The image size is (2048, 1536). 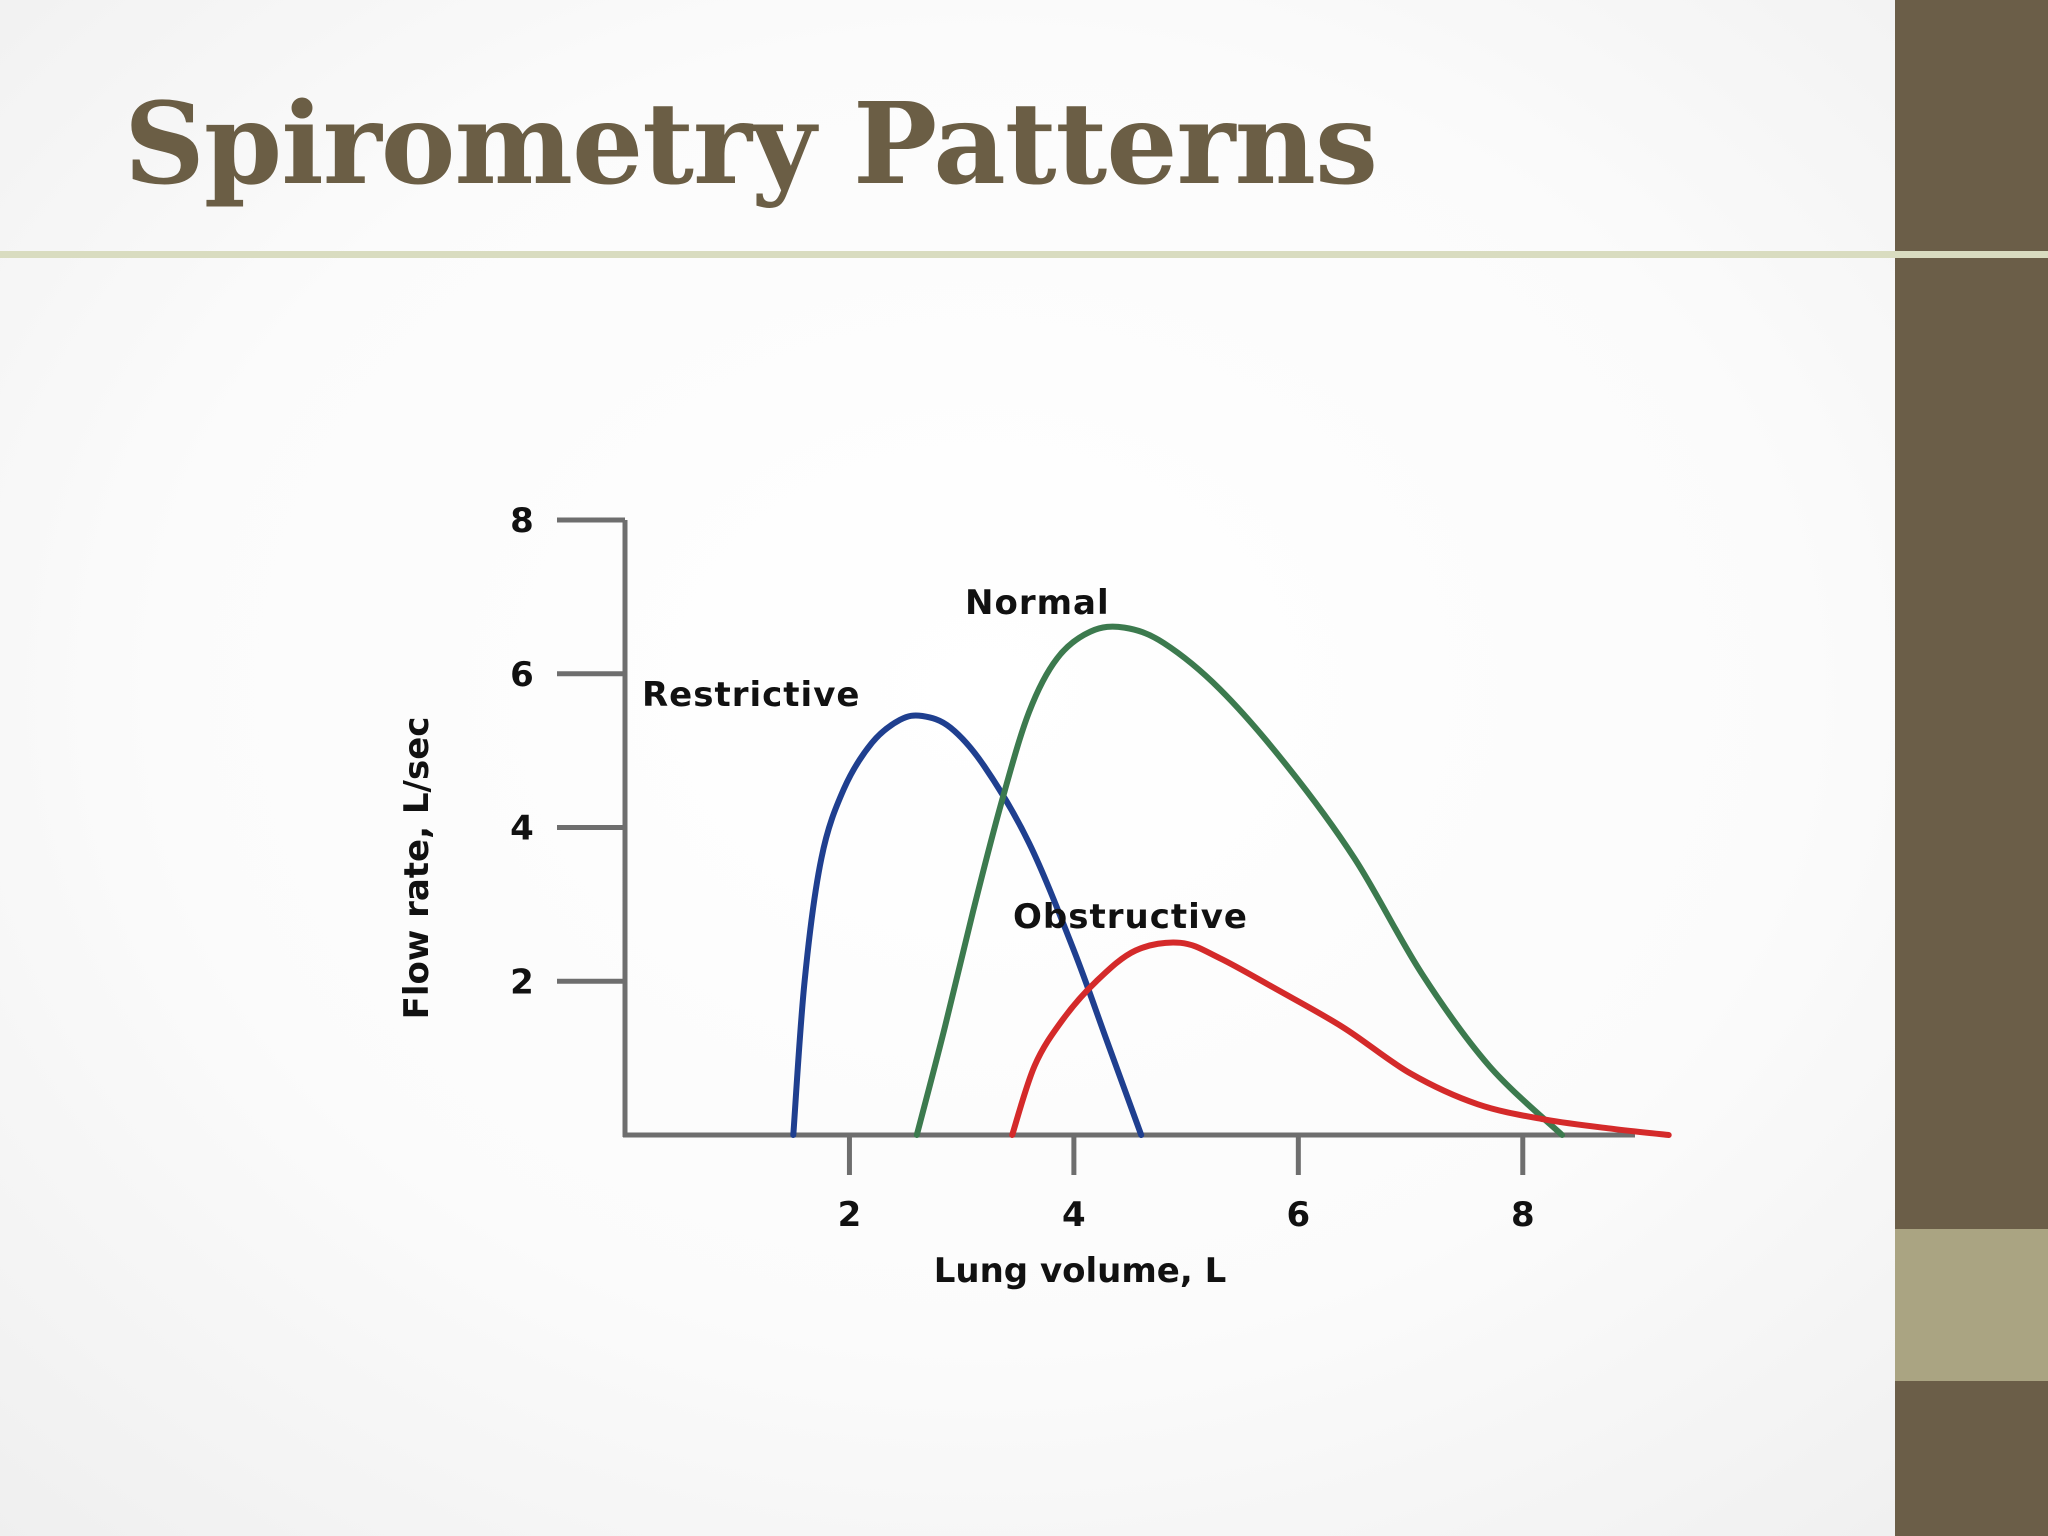 What do you see at coordinates (1037, 603) in the screenshot?
I see `series-label-normal: Normal` at bounding box center [1037, 603].